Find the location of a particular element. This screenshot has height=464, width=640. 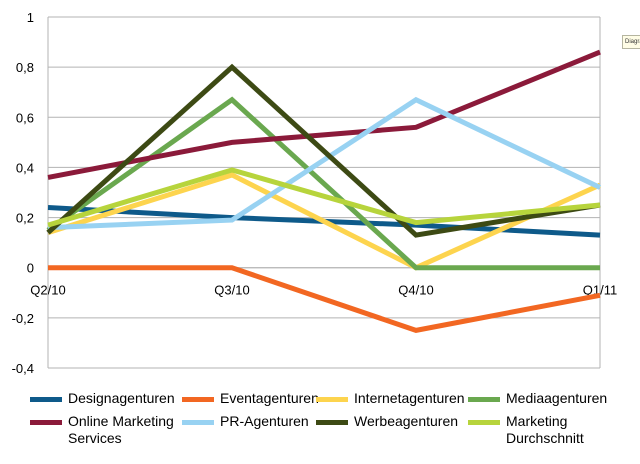

legend-label: Designagenturen is located at coordinates (121, 398).